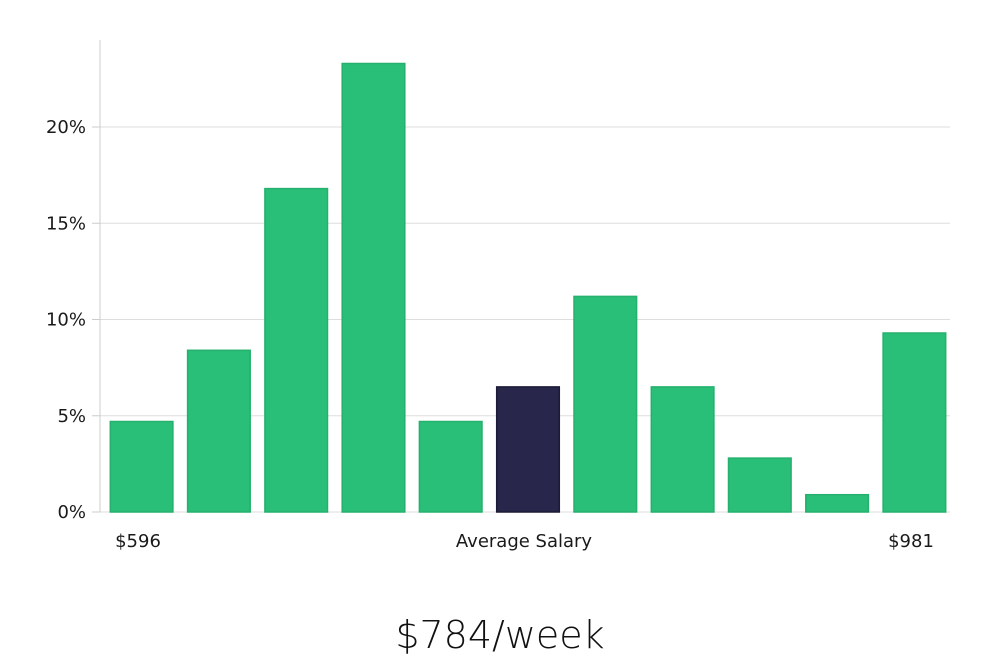 Image resolution: width=1000 pixels, height=660 pixels. What do you see at coordinates (528, 449) in the screenshot?
I see `histogram-bar-highlighted` at bounding box center [528, 449].